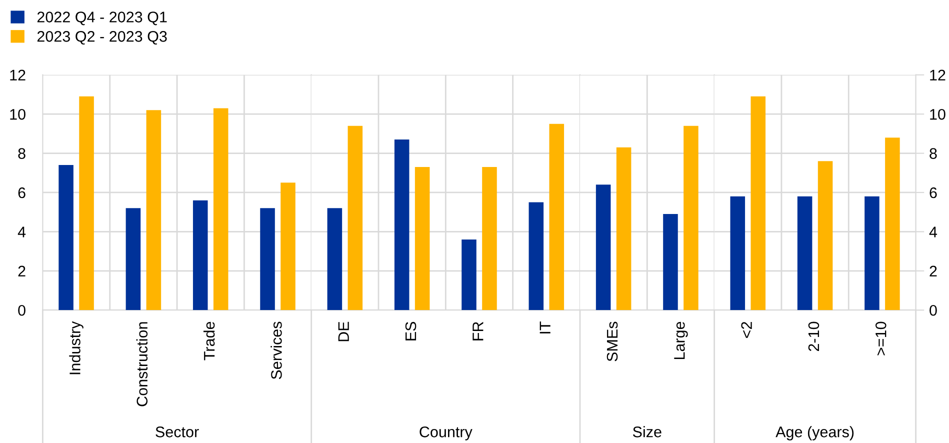 This screenshot has width=949, height=443. Describe the element at coordinates (209, 341) in the screenshot. I see `x-tick-label: Trade` at that location.